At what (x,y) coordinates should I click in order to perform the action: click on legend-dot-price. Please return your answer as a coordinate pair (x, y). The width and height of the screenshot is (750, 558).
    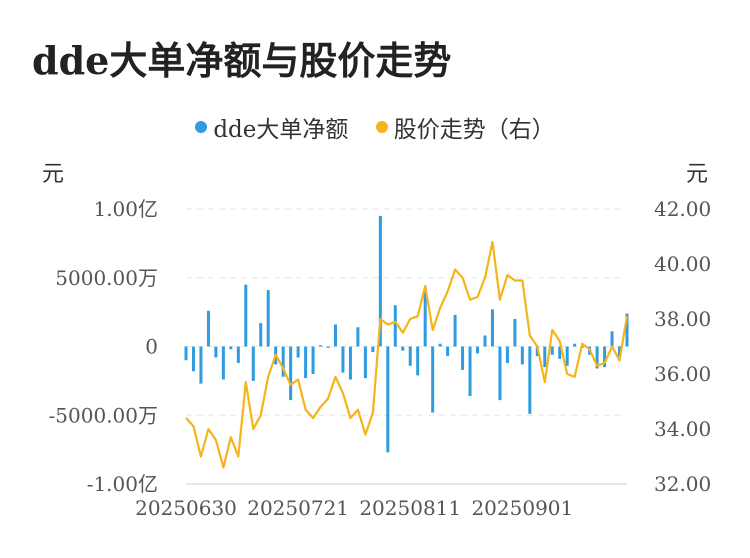
    Looking at the image, I should click on (381, 127).